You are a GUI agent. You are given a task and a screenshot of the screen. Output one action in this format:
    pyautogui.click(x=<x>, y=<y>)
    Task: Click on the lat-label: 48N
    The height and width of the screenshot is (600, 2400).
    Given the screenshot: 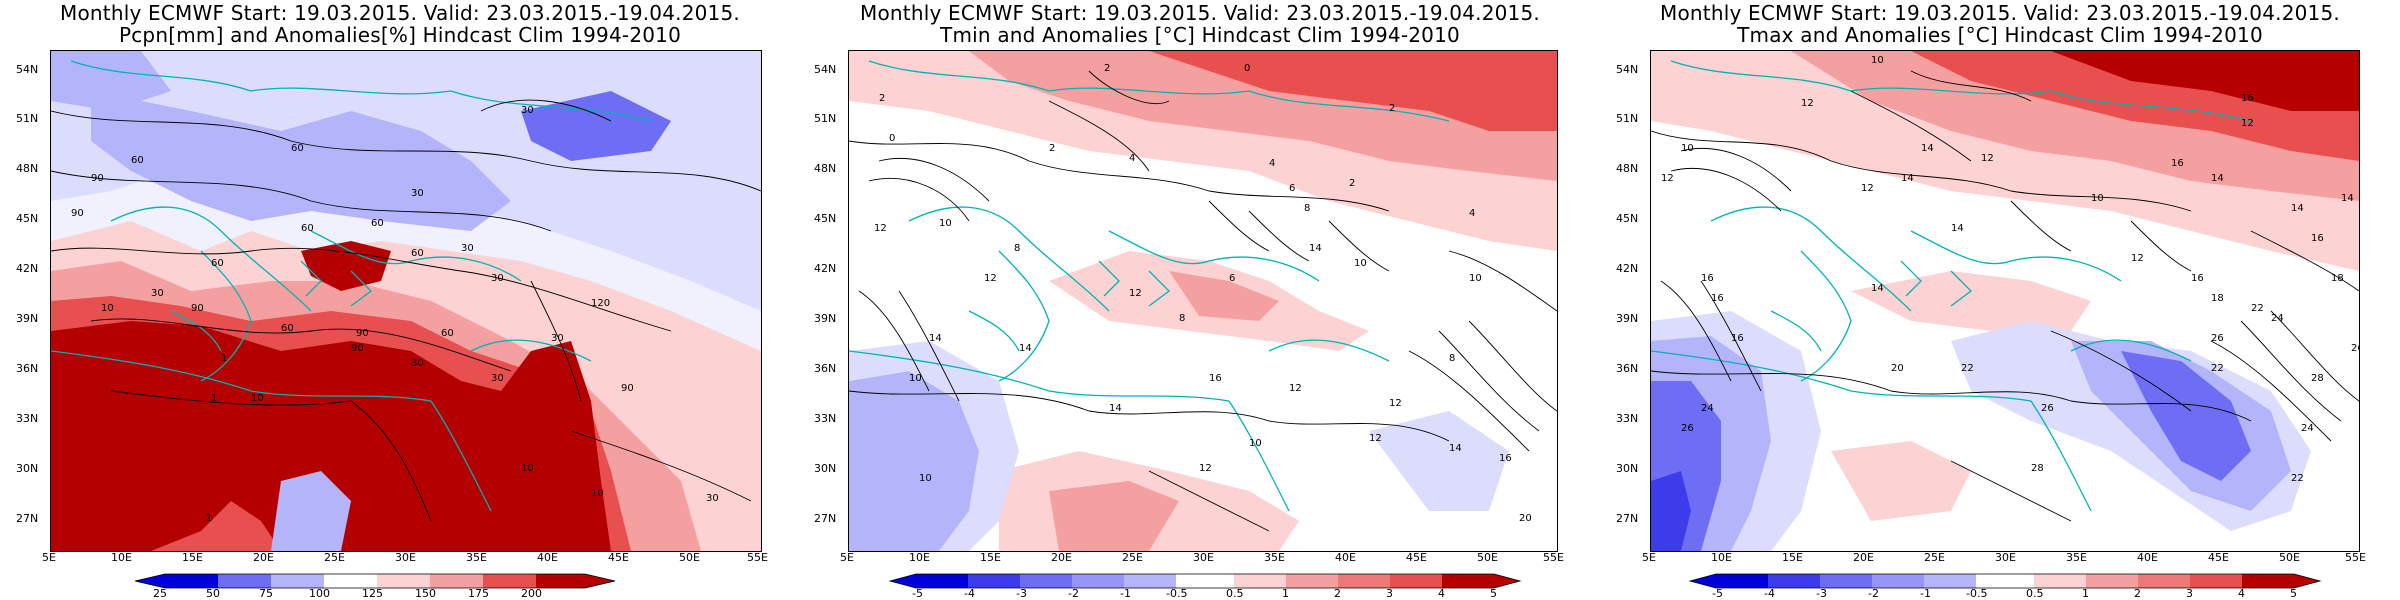 What is the action you would take?
    pyautogui.click(x=27, y=168)
    